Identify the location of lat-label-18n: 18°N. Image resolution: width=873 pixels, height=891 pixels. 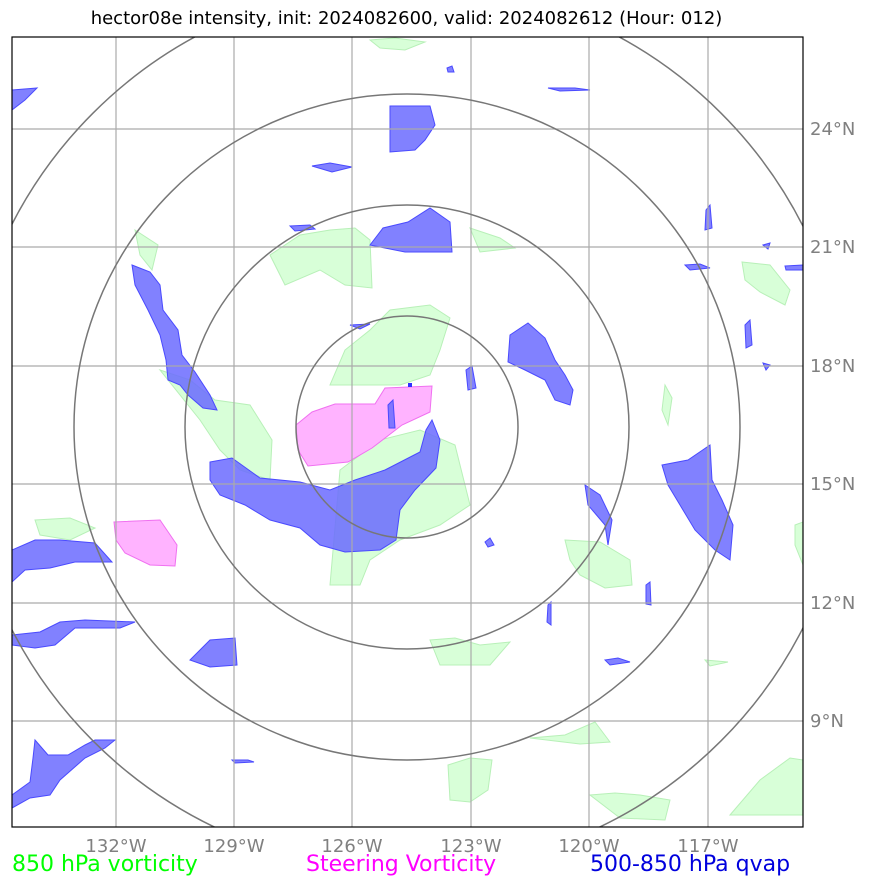
(832, 366).